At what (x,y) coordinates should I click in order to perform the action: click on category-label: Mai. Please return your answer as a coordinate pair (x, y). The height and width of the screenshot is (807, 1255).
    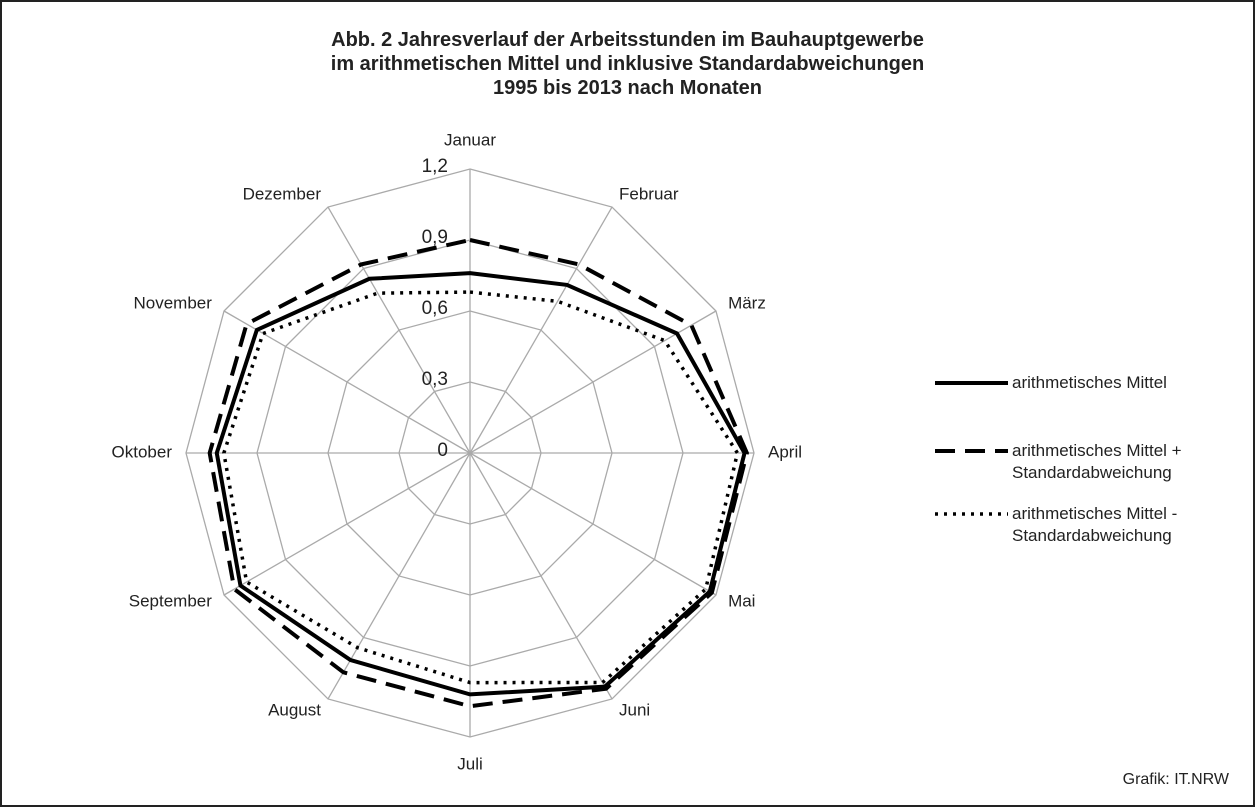
    Looking at the image, I should click on (741, 600).